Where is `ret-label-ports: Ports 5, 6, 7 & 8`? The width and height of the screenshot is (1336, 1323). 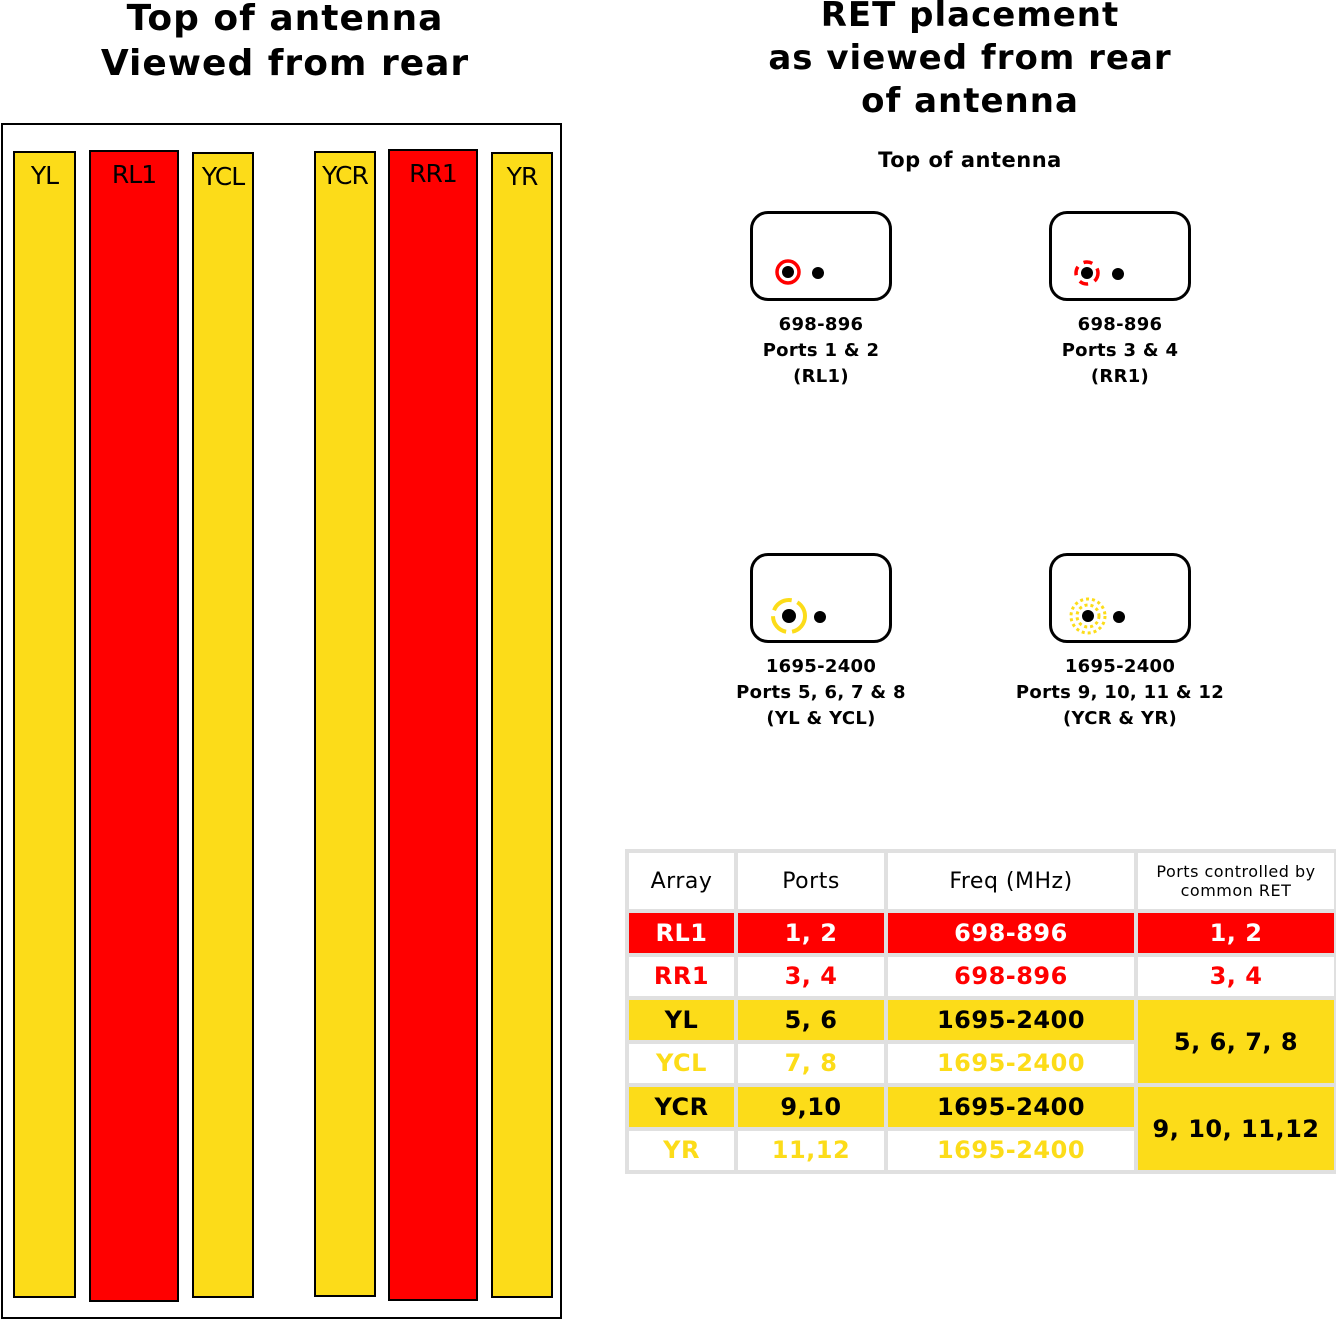 ret-label-ports: Ports 5, 6, 7 & 8 is located at coordinates (821, 692).